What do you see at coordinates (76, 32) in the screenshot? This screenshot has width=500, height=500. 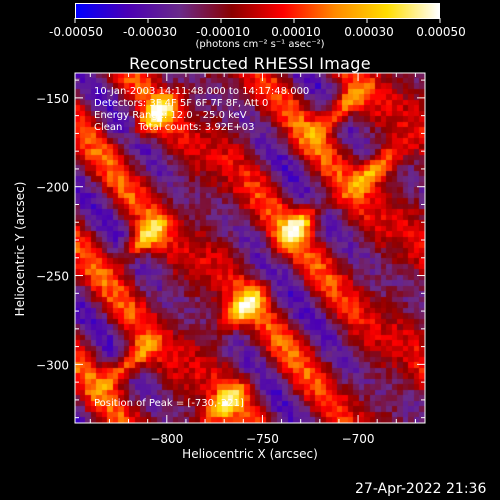 I see `colorbar-tick-0: -0.00050` at bounding box center [76, 32].